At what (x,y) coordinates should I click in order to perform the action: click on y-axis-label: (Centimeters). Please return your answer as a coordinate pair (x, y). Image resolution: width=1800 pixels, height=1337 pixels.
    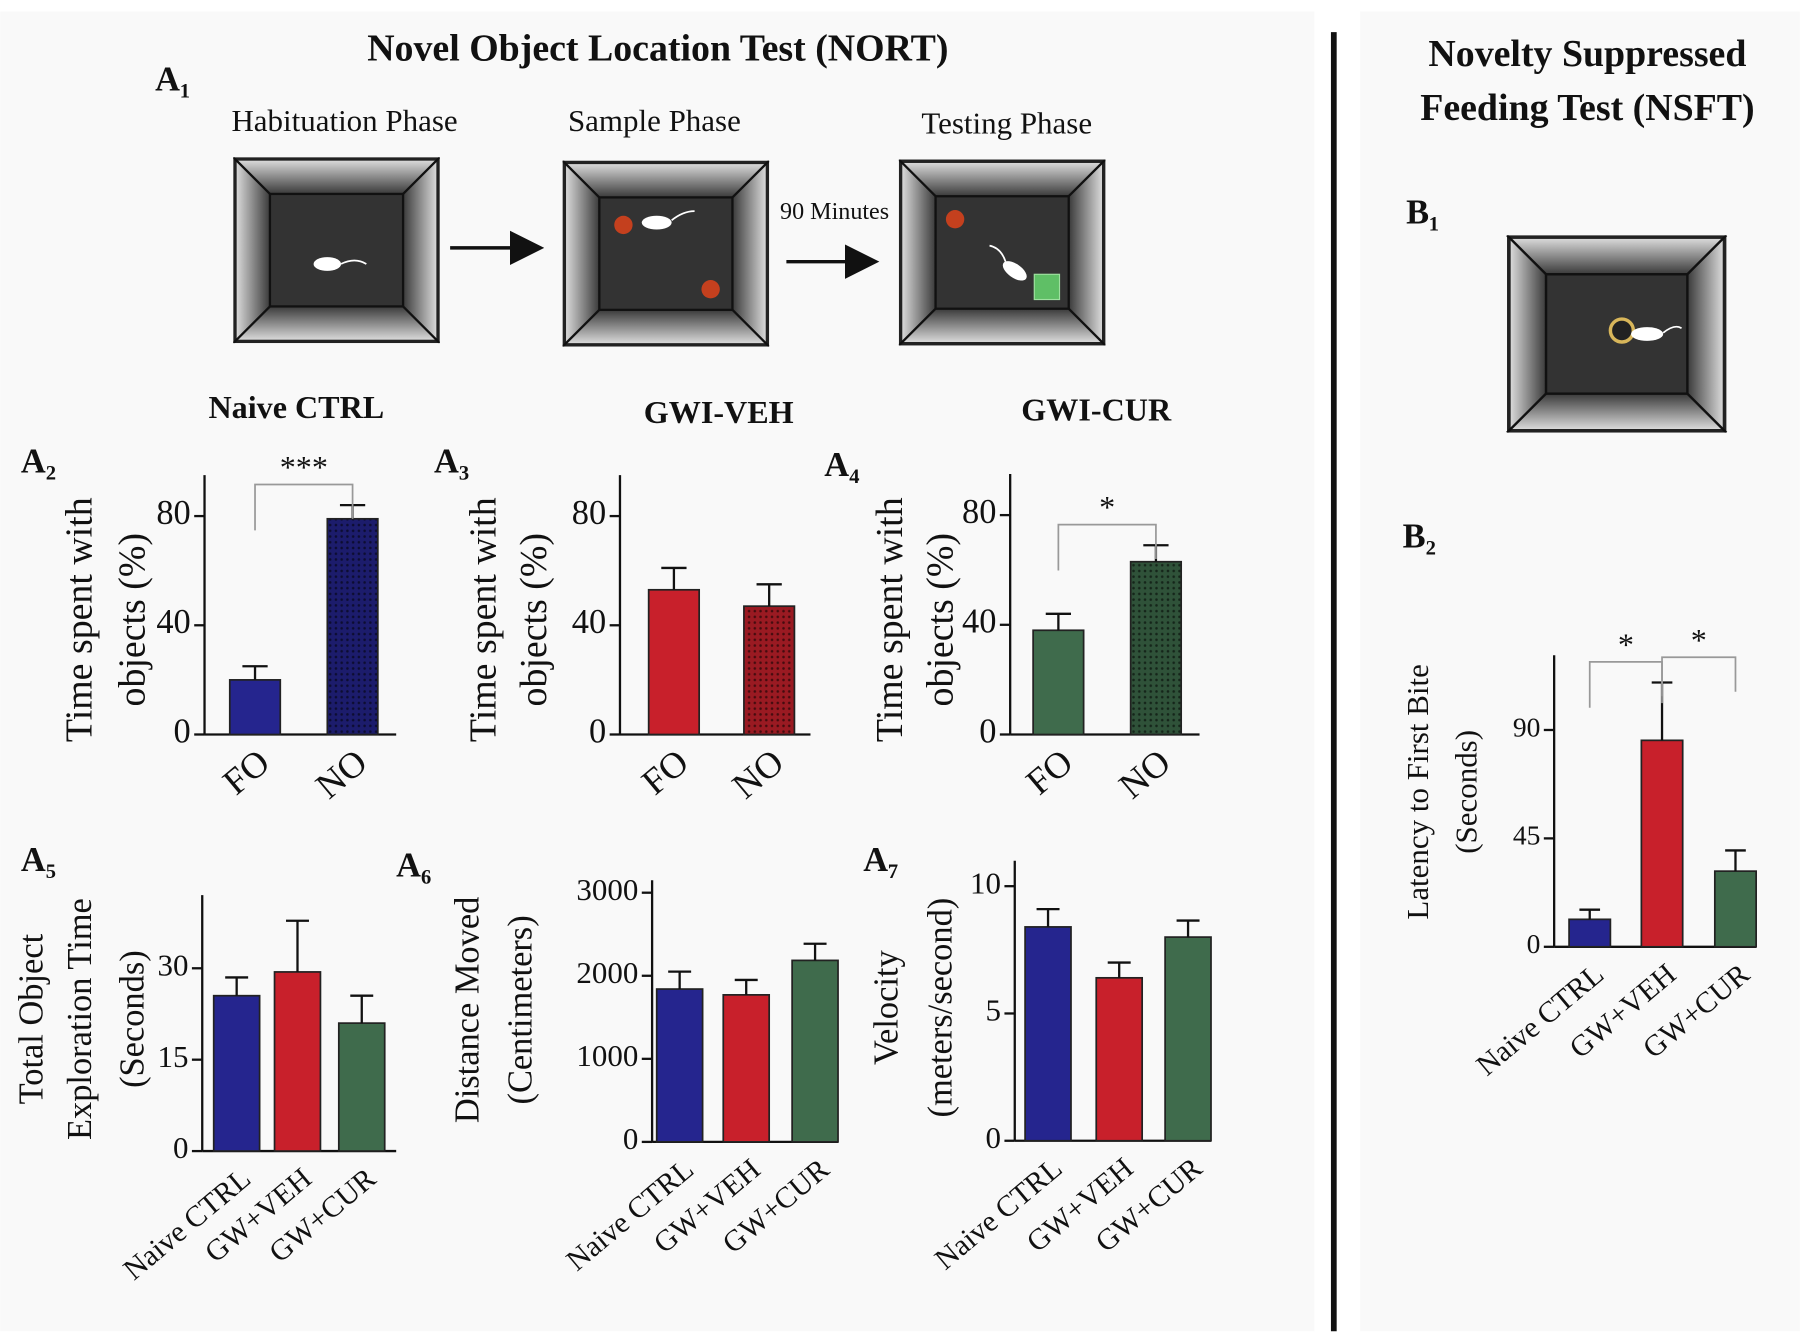
    Looking at the image, I should click on (520, 1009).